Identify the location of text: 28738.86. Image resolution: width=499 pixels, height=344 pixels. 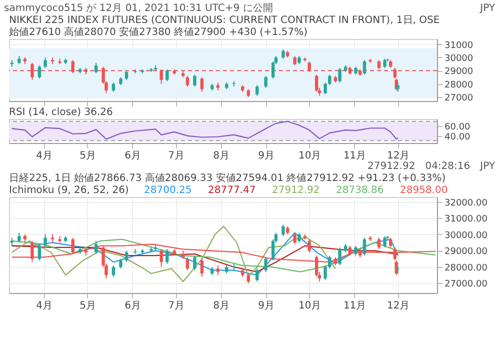
(360, 190).